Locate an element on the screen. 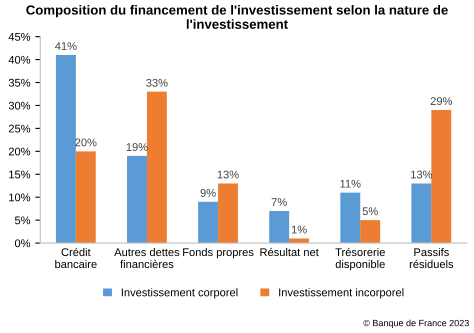 The image size is (474, 333). x-tick-label: Autres dettes financières is located at coordinates (147, 258).